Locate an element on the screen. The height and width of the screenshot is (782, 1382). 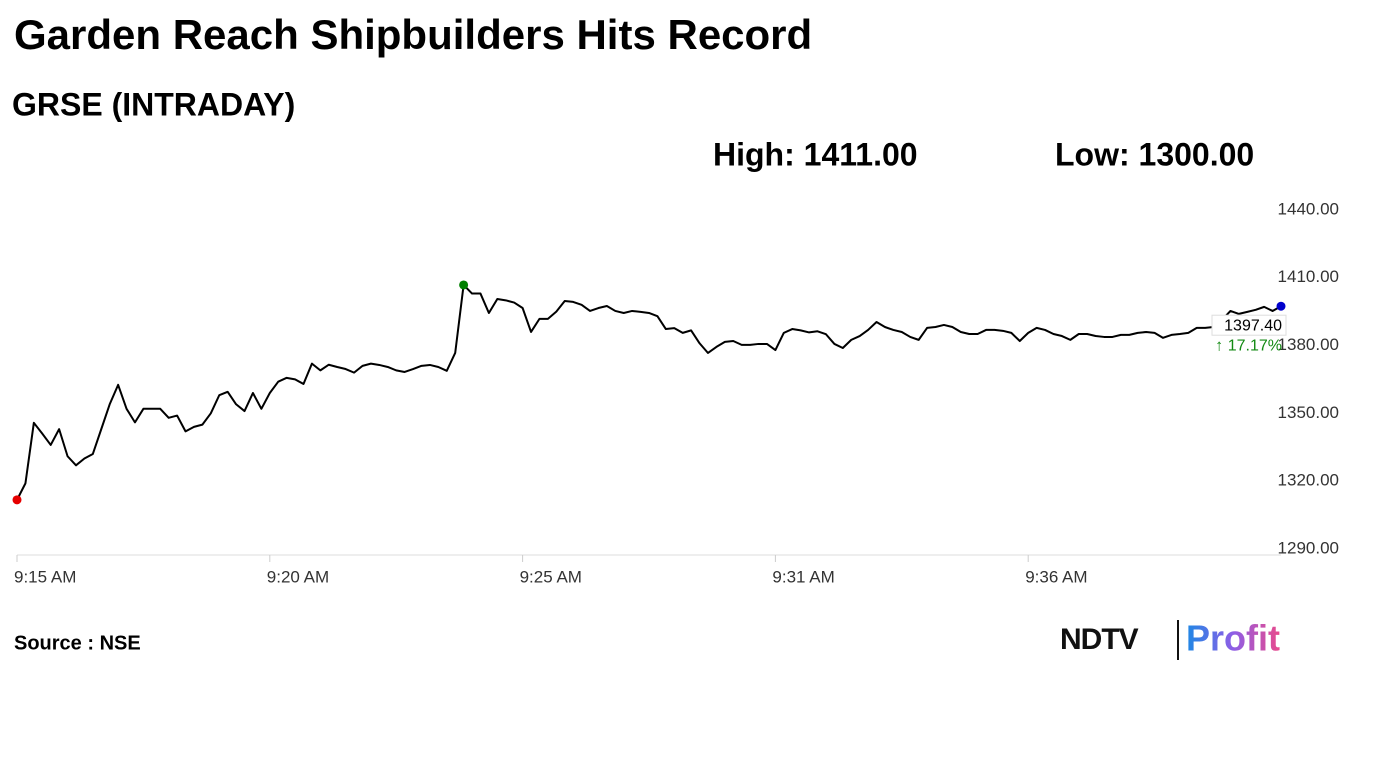
chart-title: Garden Reach Shipbuilders Hits Record is located at coordinates (413, 34).